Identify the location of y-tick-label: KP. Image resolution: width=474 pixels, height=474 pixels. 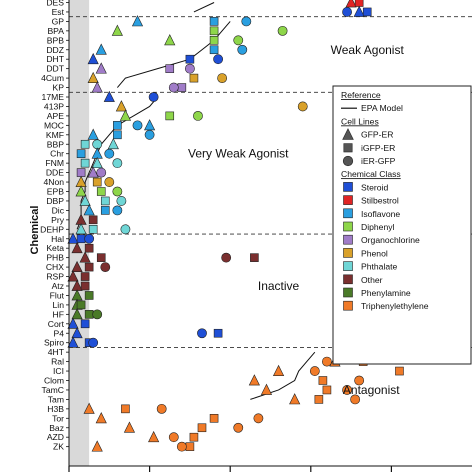
(59, 88).